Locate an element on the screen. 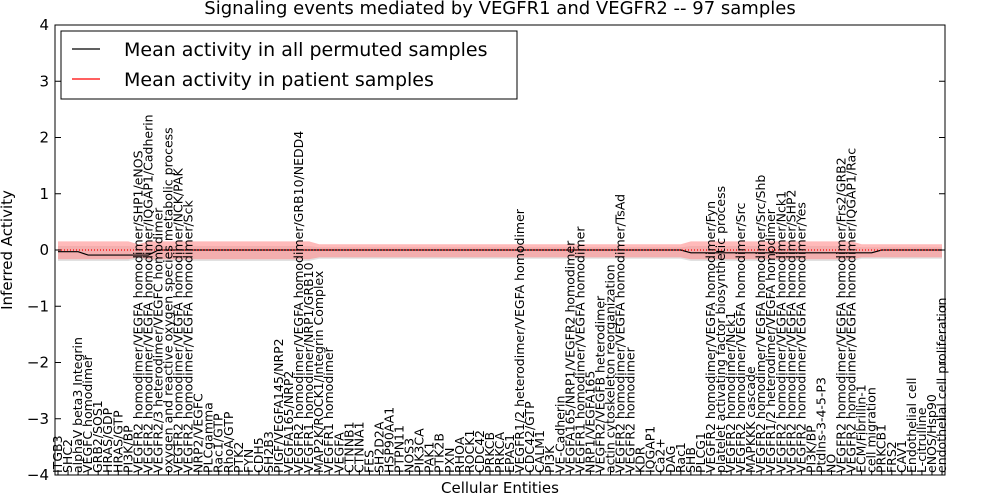 Image resolution: width=1000 pixels, height=500 pixels. x-tick-label: NO is located at coordinates (831, 463).